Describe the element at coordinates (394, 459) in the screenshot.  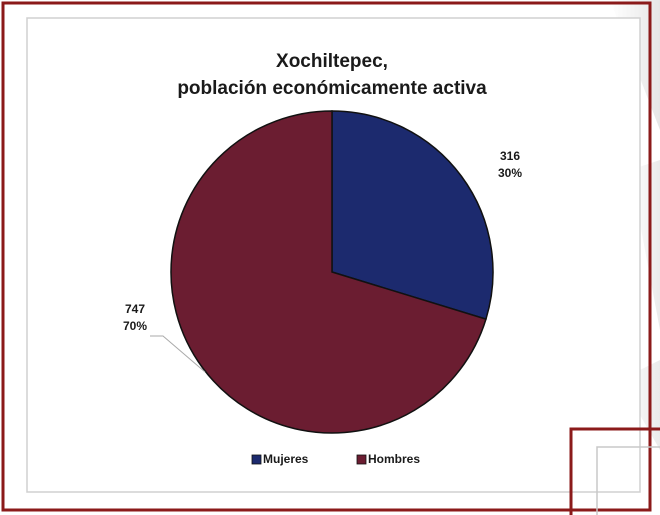
I see `legend-label: Hombres` at that location.